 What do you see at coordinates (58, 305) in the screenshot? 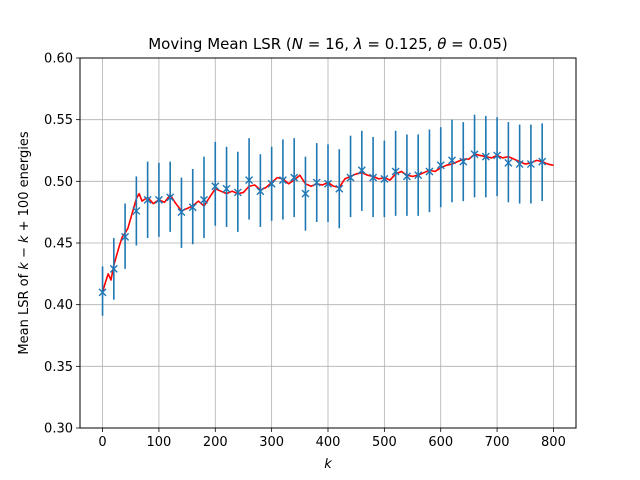
I see `y-tick-label: 0.40` at bounding box center [58, 305].